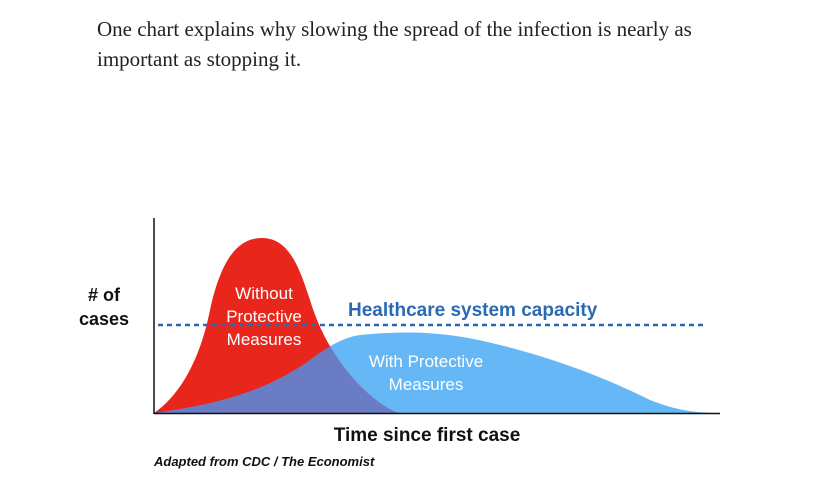  Describe the element at coordinates (104, 319) in the screenshot. I see `y-axis-label-line2: cases` at that location.